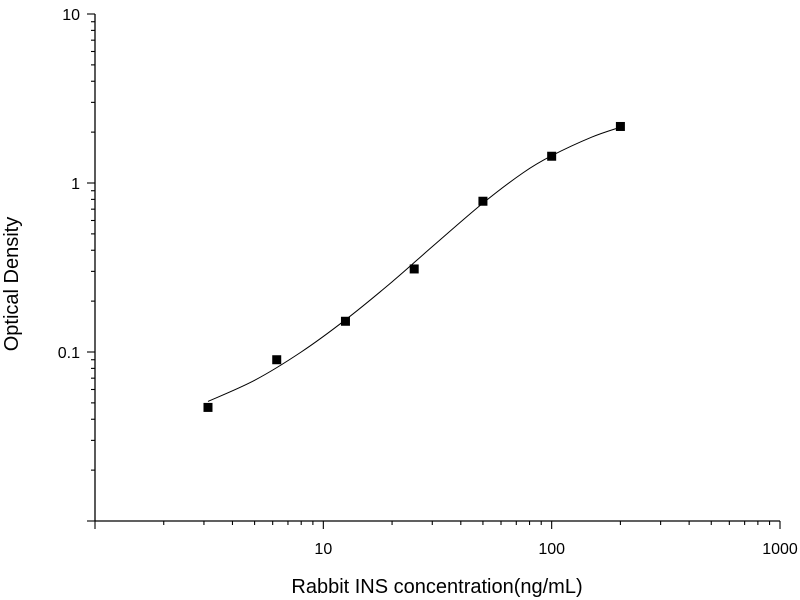 This screenshot has height=600, width=800. I want to click on y-tick-label: 0.1, so click(69, 353).